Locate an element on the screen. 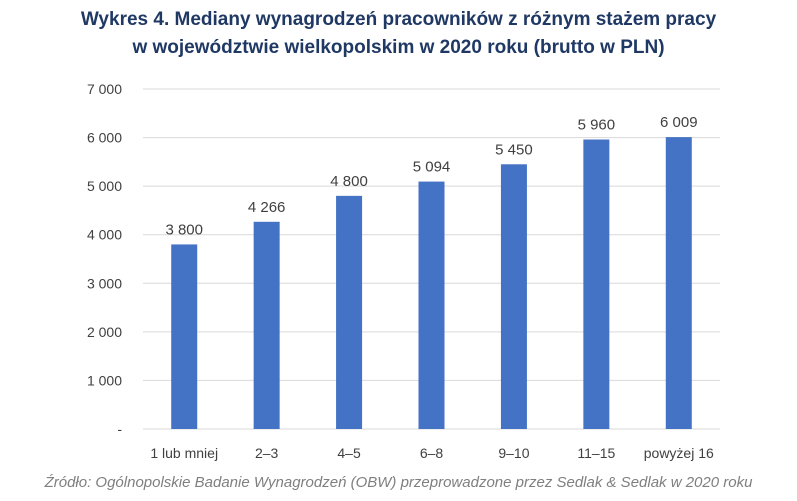 The width and height of the screenshot is (797, 501). x-tick-label: powyżej 16 is located at coordinates (679, 453).